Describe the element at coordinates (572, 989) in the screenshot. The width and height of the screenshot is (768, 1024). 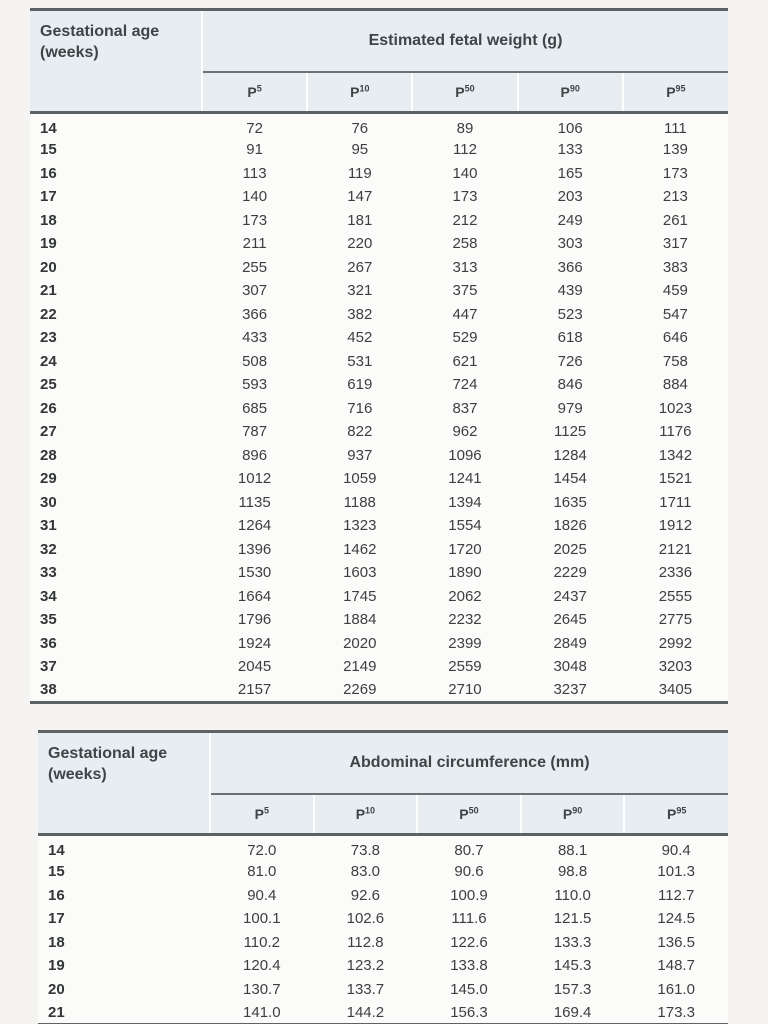
I see `value-cell: 157.3` at that location.